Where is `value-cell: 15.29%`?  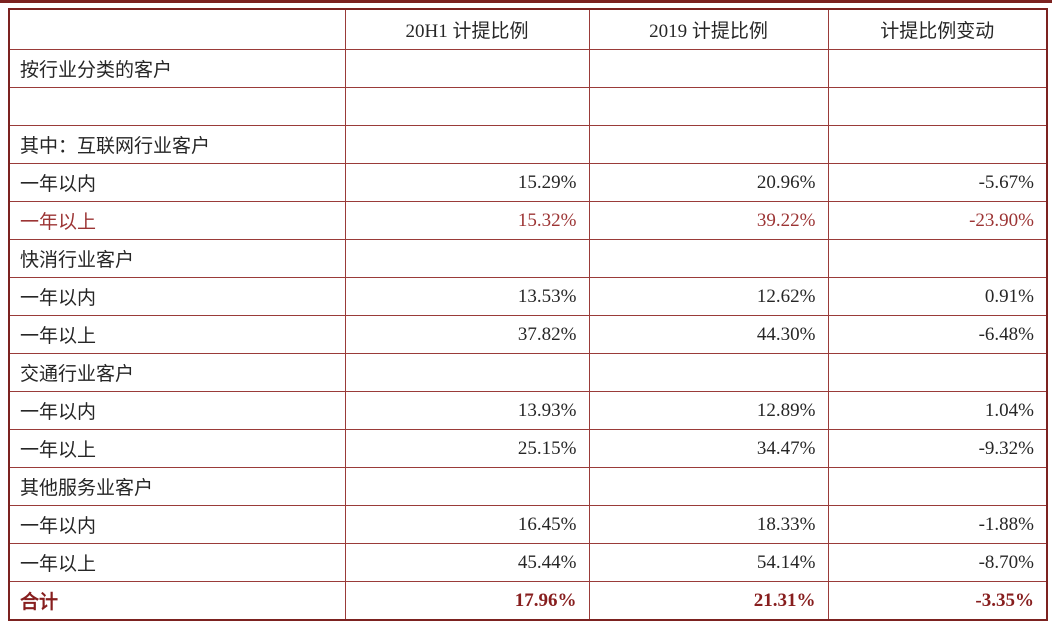 value-cell: 15.29% is located at coordinates (467, 182).